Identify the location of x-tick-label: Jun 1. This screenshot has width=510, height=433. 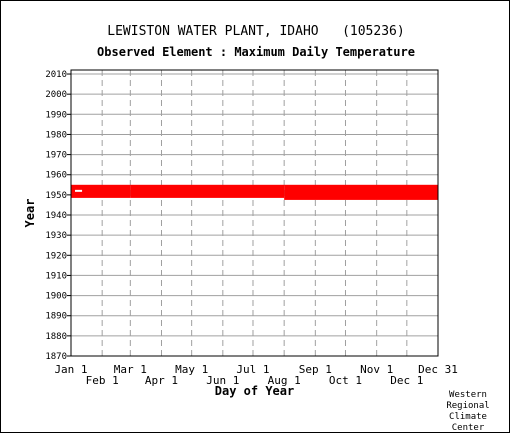
(222, 380).